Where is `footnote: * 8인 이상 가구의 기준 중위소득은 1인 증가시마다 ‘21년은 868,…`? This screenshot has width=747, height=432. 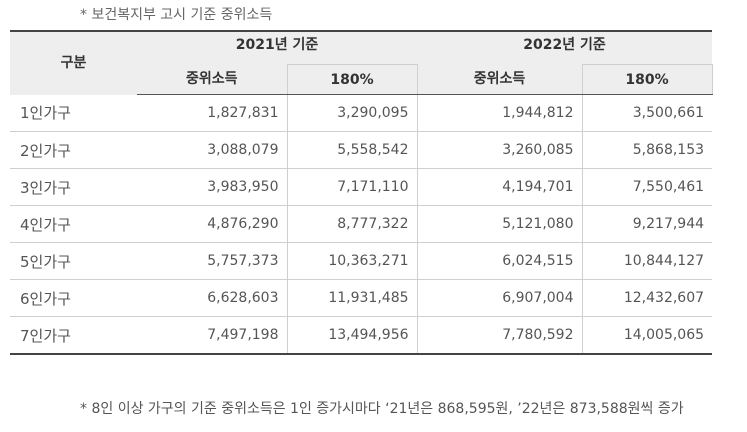
footnote: * 8인 이상 가구의 기준 중위소득은 1인 증가시마다 ‘21년은 868,… is located at coordinates (382, 409).